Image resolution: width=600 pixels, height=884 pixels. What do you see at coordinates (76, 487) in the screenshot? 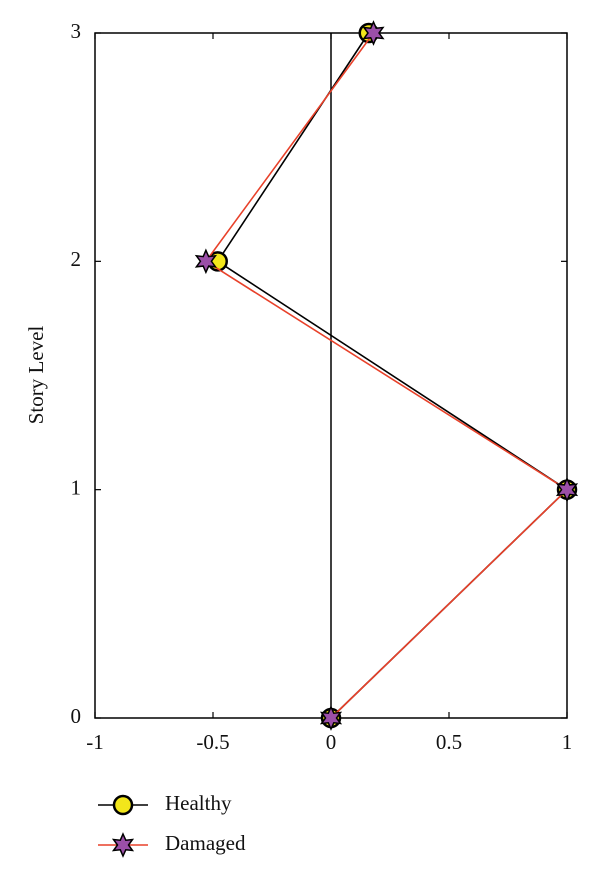
I see `y-tick-label: 1` at bounding box center [76, 487].